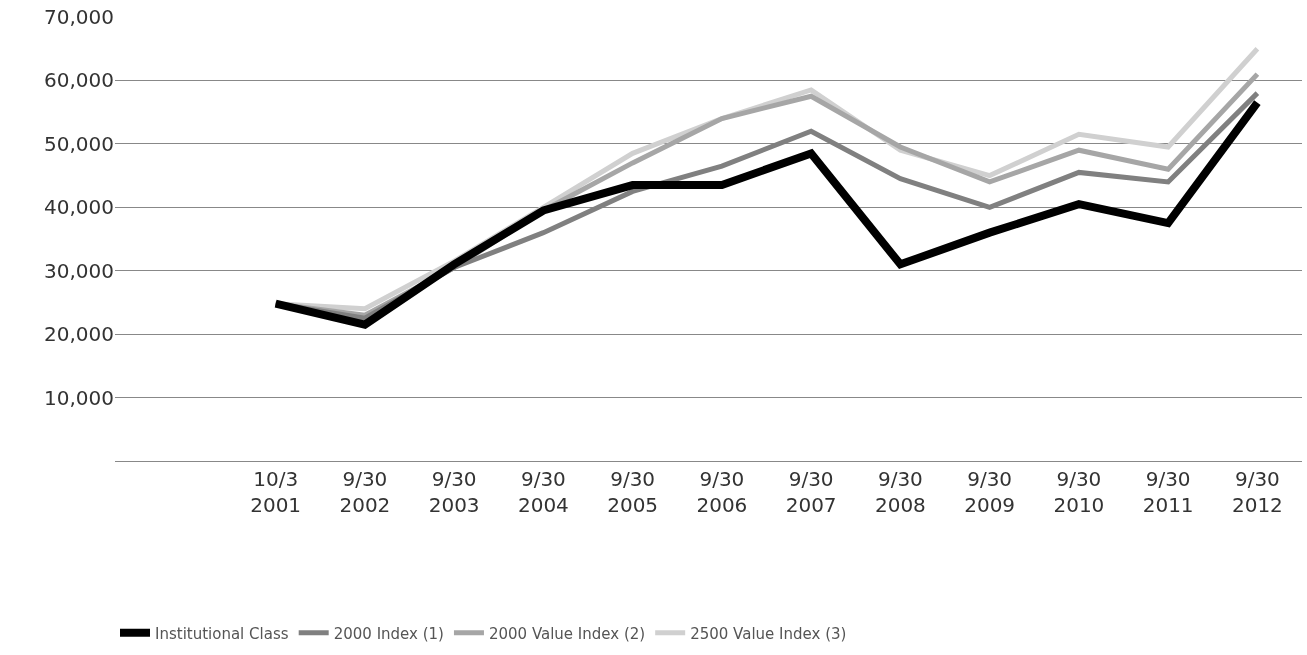 Image resolution: width=1307 pixels, height=655 pixels. Describe the element at coordinates (454, 492) in the screenshot. I see `x-tick-label: 9/30 2003` at that location.